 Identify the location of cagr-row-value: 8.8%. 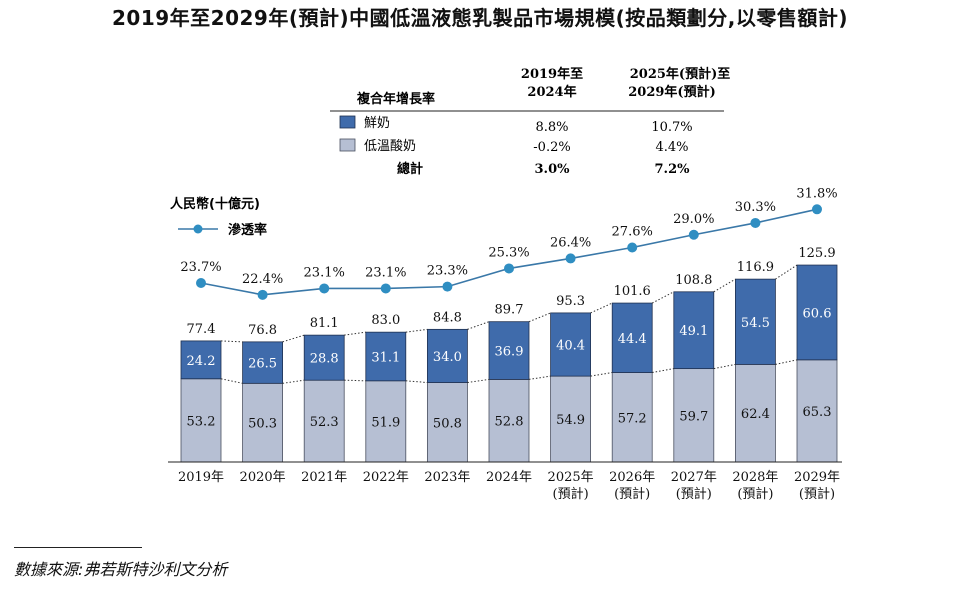
(551, 127).